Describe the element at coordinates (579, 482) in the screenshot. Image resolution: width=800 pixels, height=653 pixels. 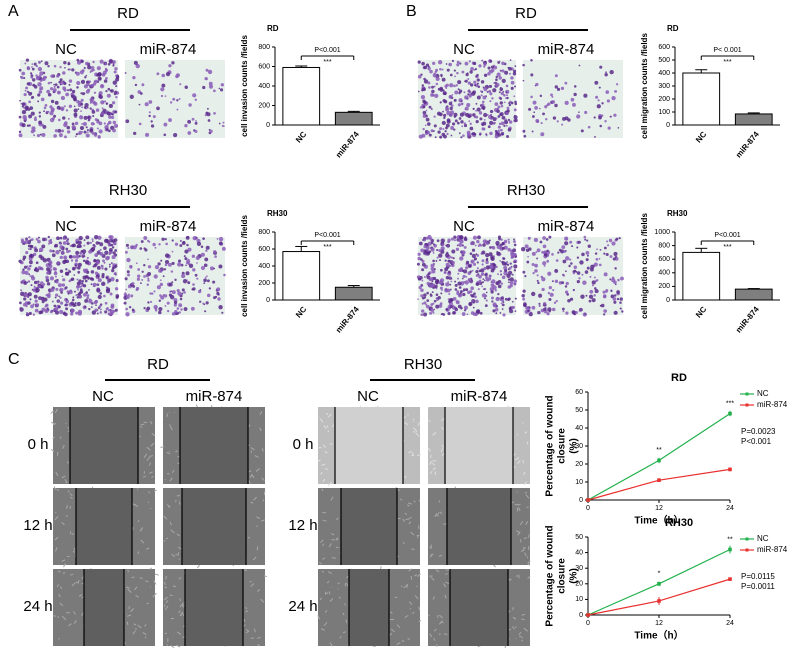
I see `y-tick-label: 10` at that location.